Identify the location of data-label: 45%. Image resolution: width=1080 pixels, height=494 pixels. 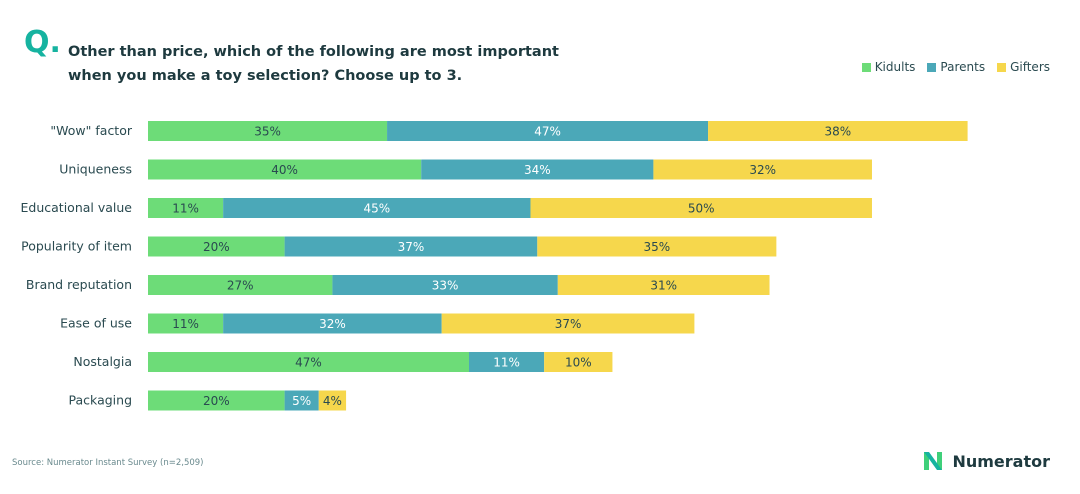
(376, 209).